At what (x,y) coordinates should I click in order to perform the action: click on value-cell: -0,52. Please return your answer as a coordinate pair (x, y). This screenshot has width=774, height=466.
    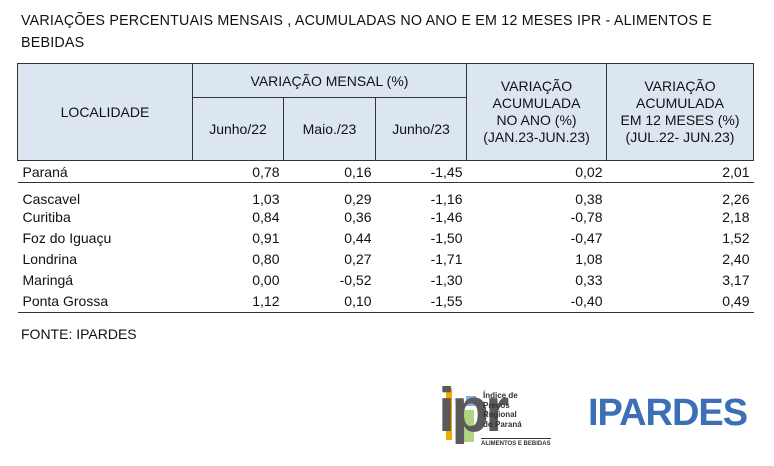
    Looking at the image, I should click on (355, 280).